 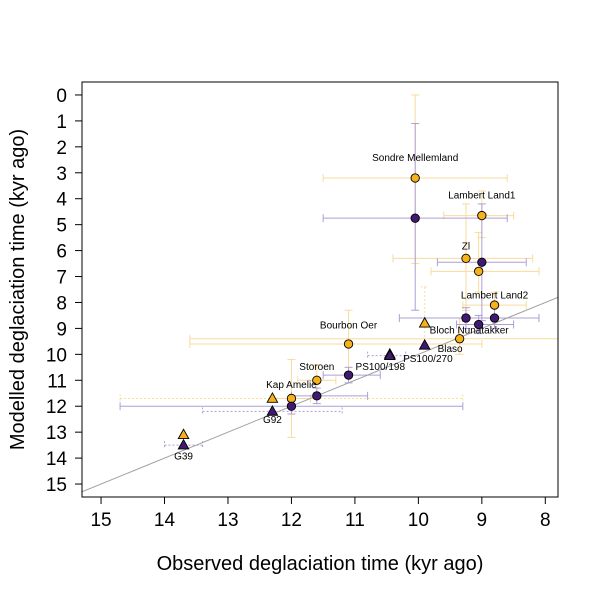 I want to click on point-label: Bloch Nunatakker, so click(x=470, y=331).